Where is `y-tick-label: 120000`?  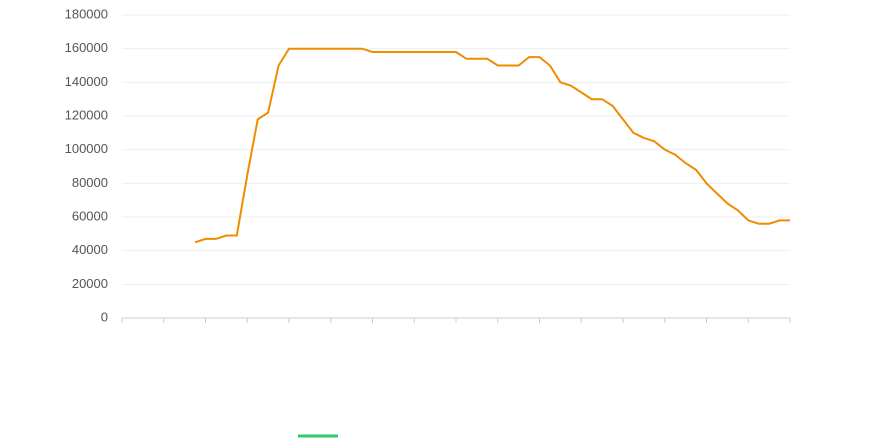 y-tick-label: 120000 is located at coordinates (86, 114).